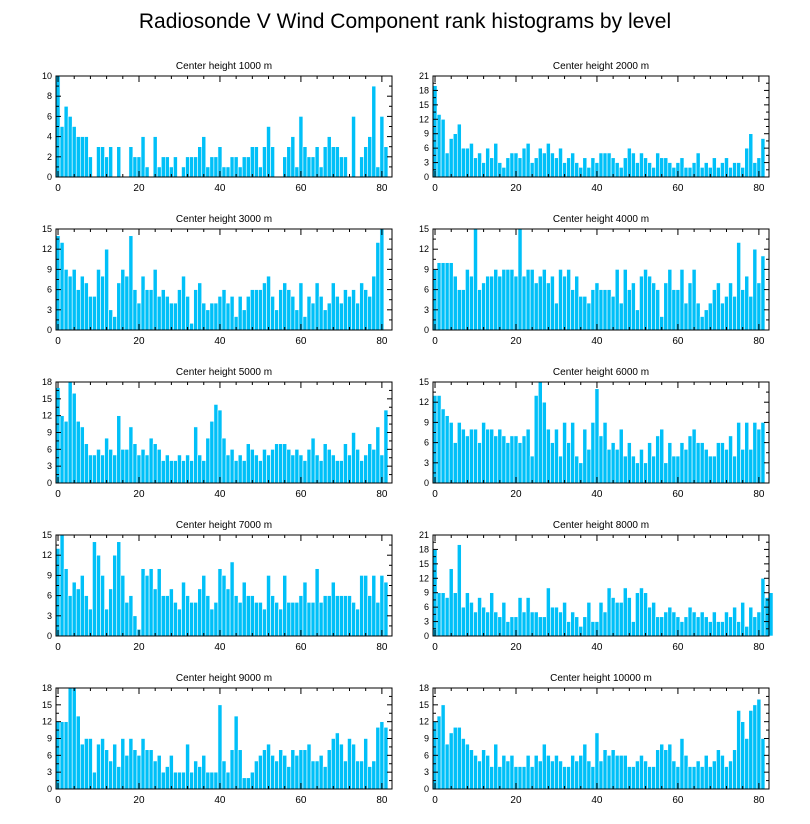 This screenshot has height=824, width=810. I want to click on chart-panel-1: Center height 1000 m 0 2 4 6 8 10 0 20 40 60 80, so click(217, 127).